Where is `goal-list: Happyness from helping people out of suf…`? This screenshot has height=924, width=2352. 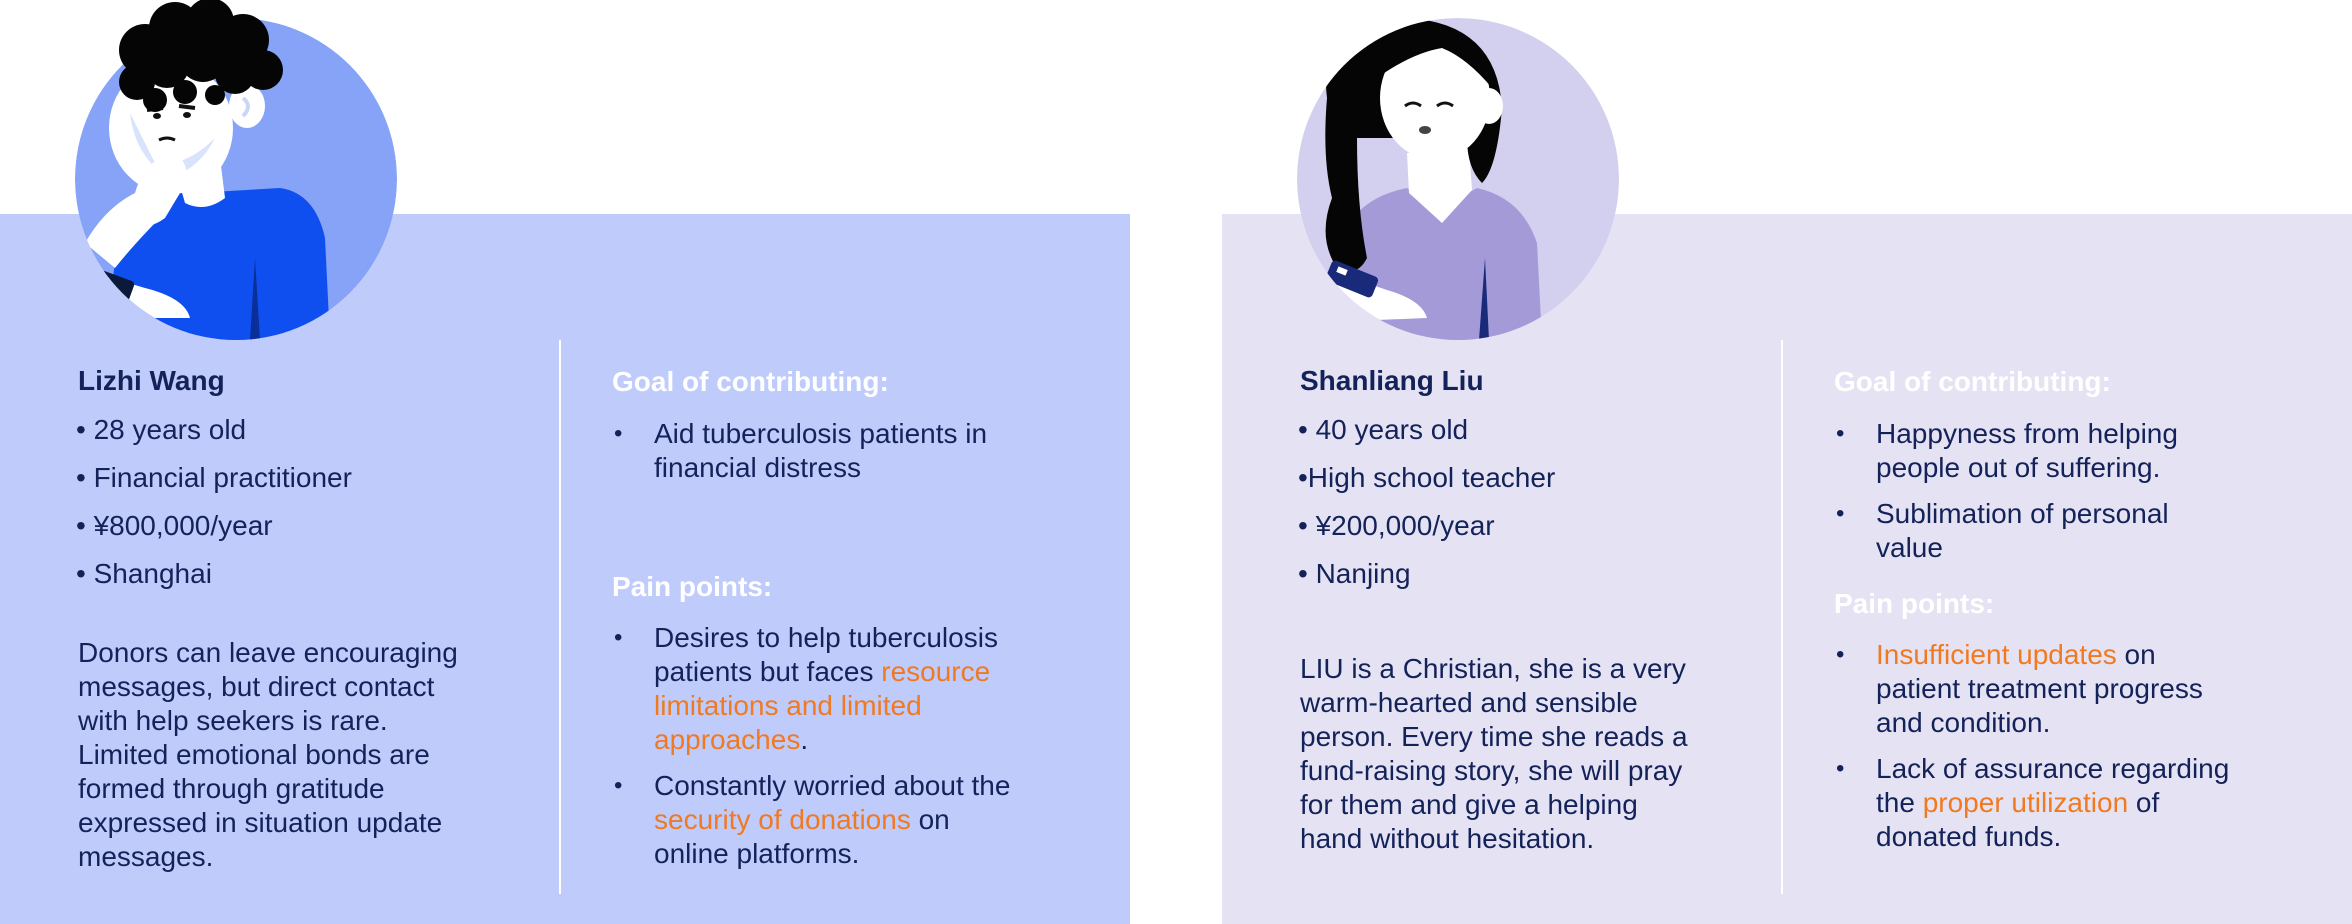
goal-list: Happyness from helping people out of suf… is located at coordinates (2006, 491).